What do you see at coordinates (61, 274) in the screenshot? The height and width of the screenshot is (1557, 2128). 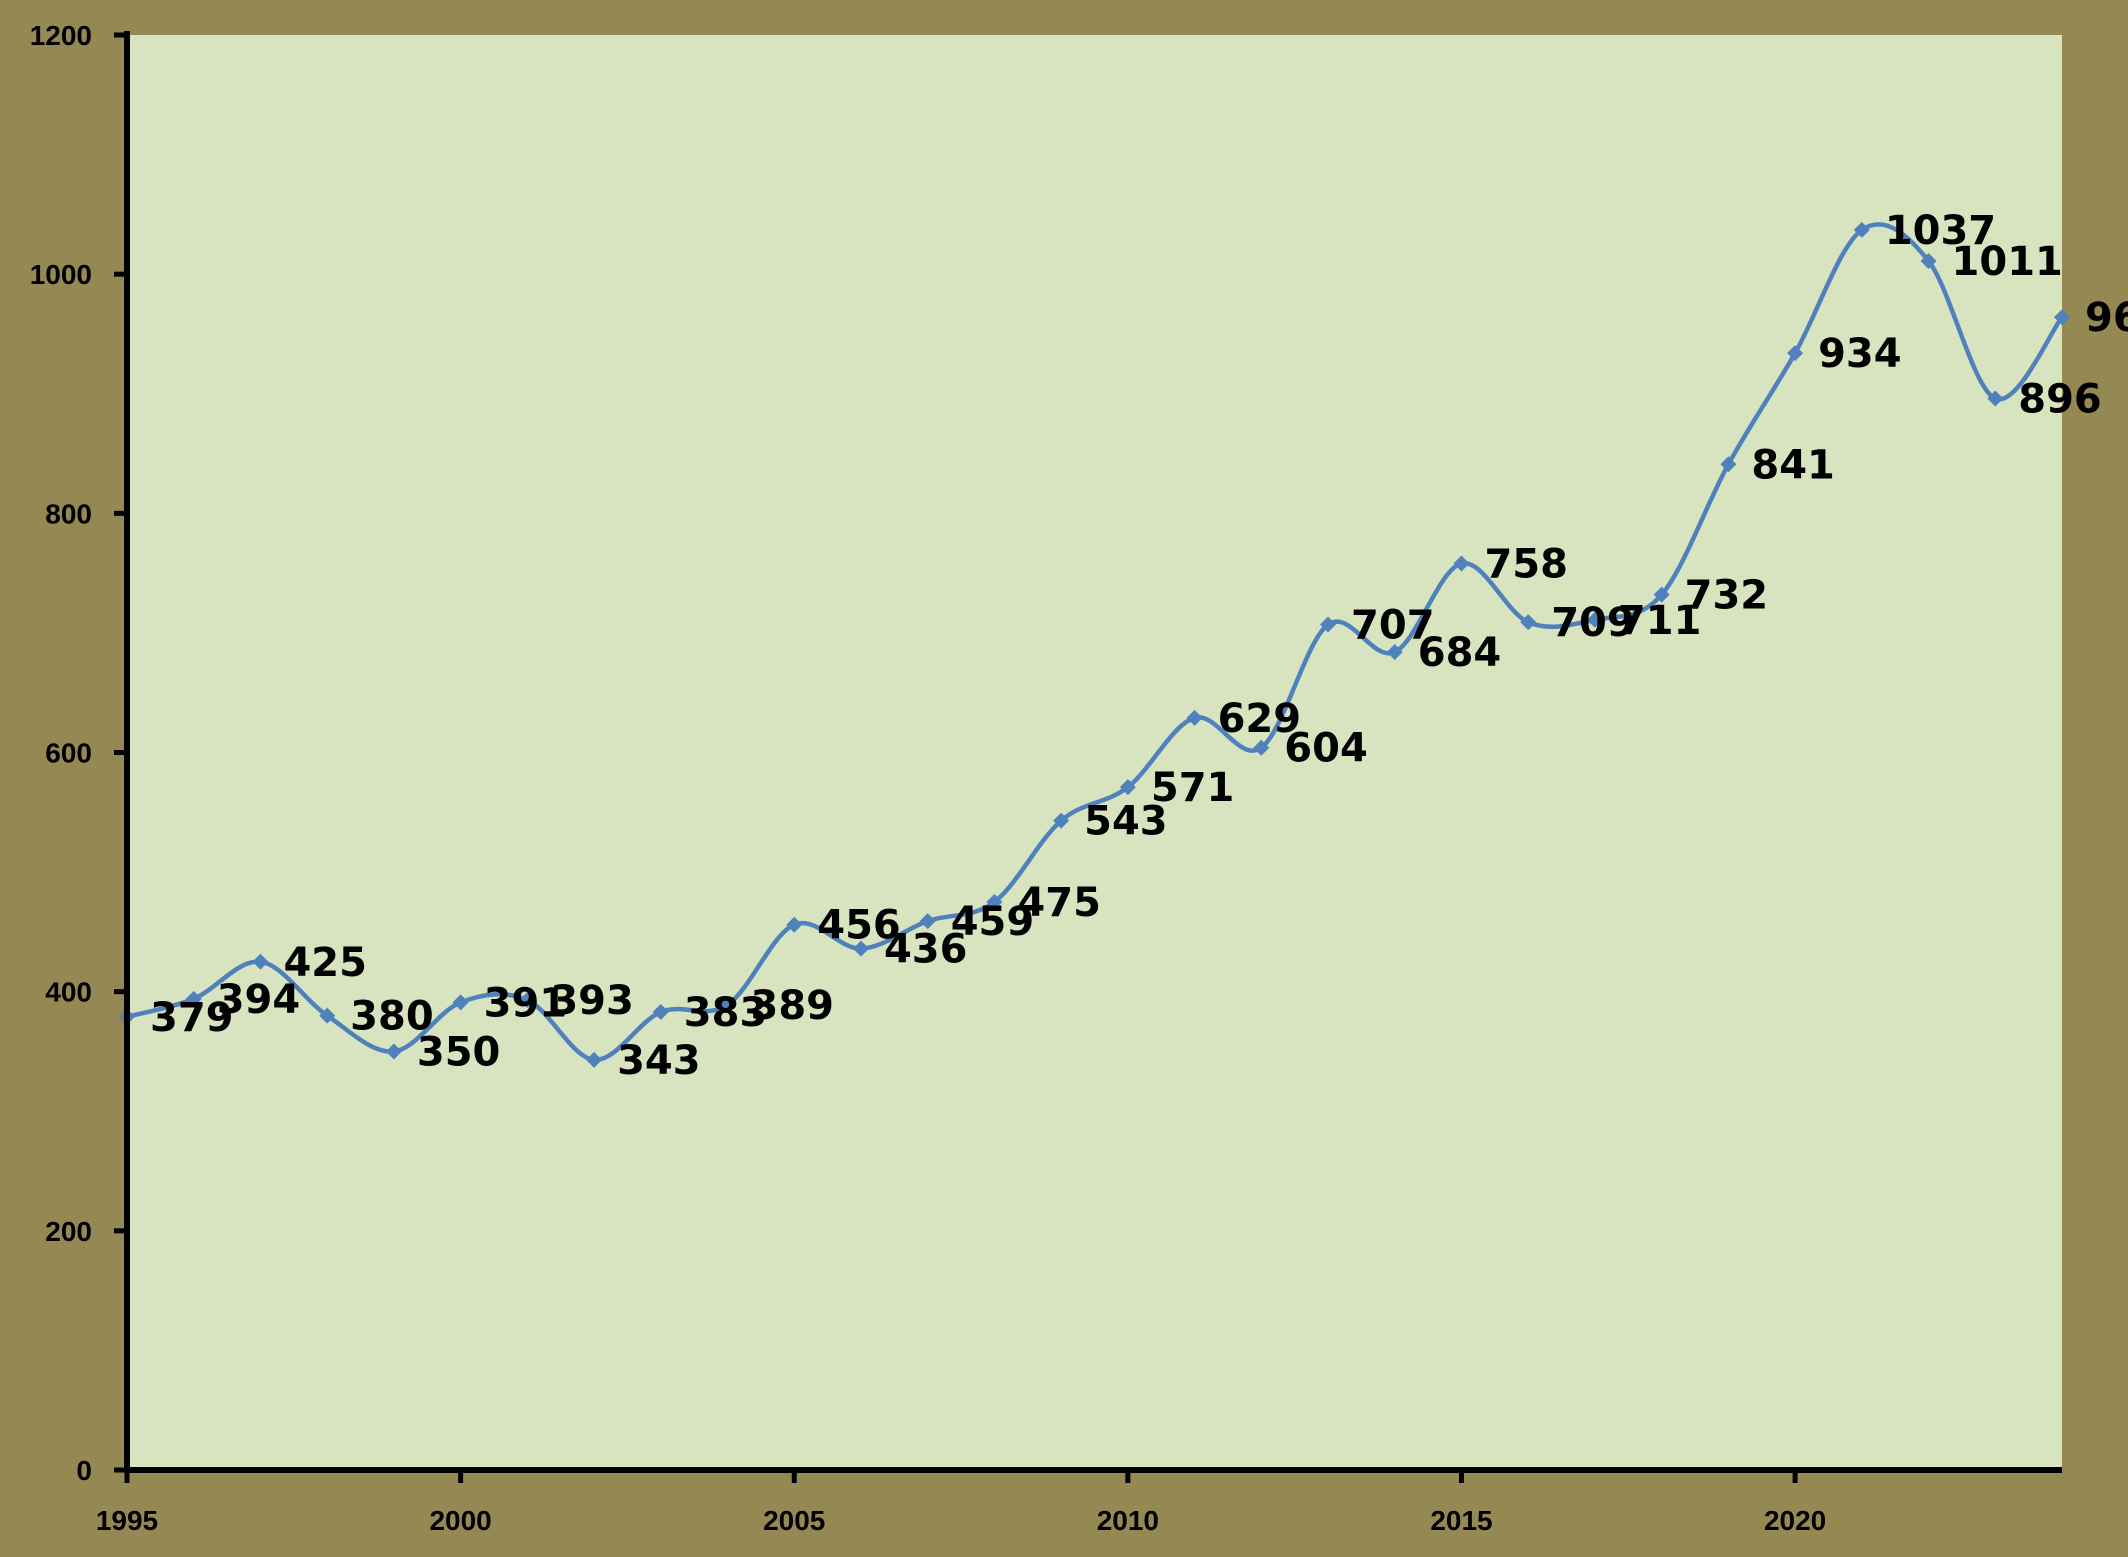 I see `y-tick-label: 1000` at bounding box center [61, 274].